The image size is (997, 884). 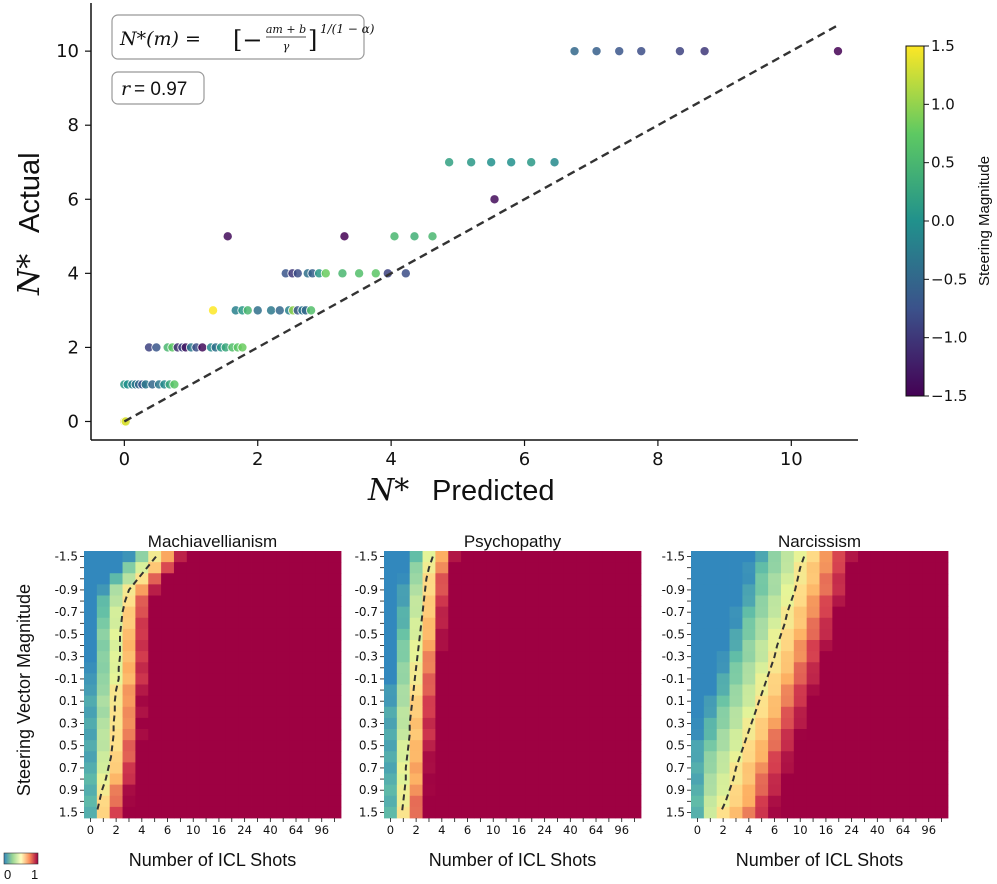 I want to click on heatmap-y-tick-label: -1.5, so click(x=66, y=557).